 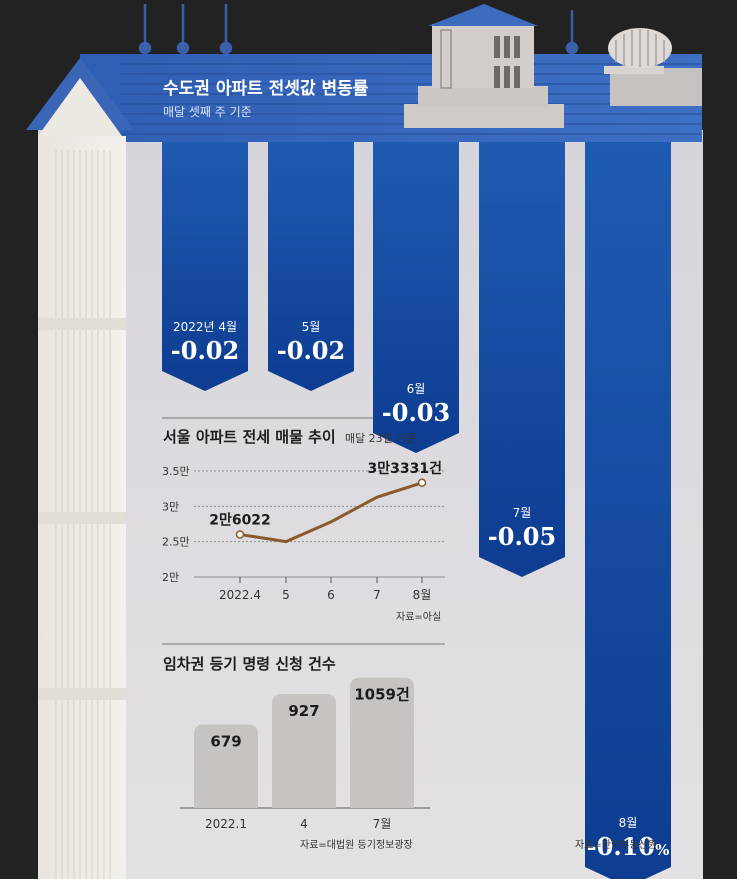 I want to click on x-tick-label: 8월, so click(x=422, y=595).